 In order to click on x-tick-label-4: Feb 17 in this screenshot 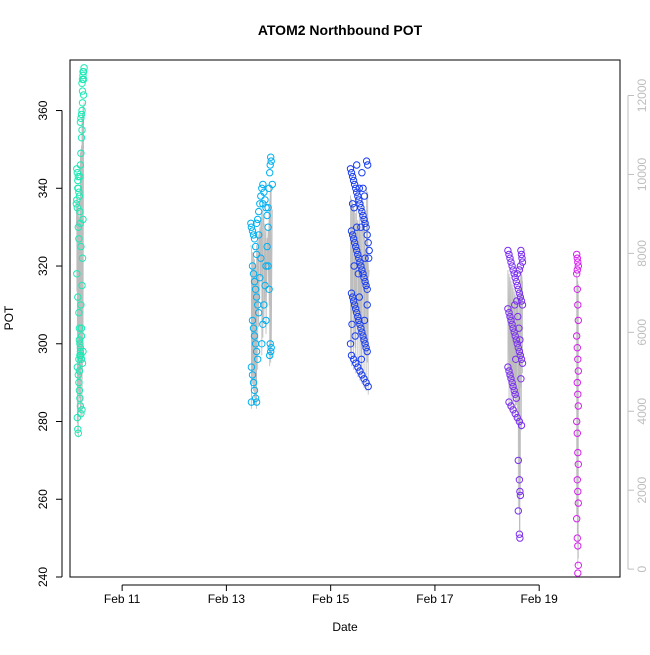, I will do `click(435, 599)`.